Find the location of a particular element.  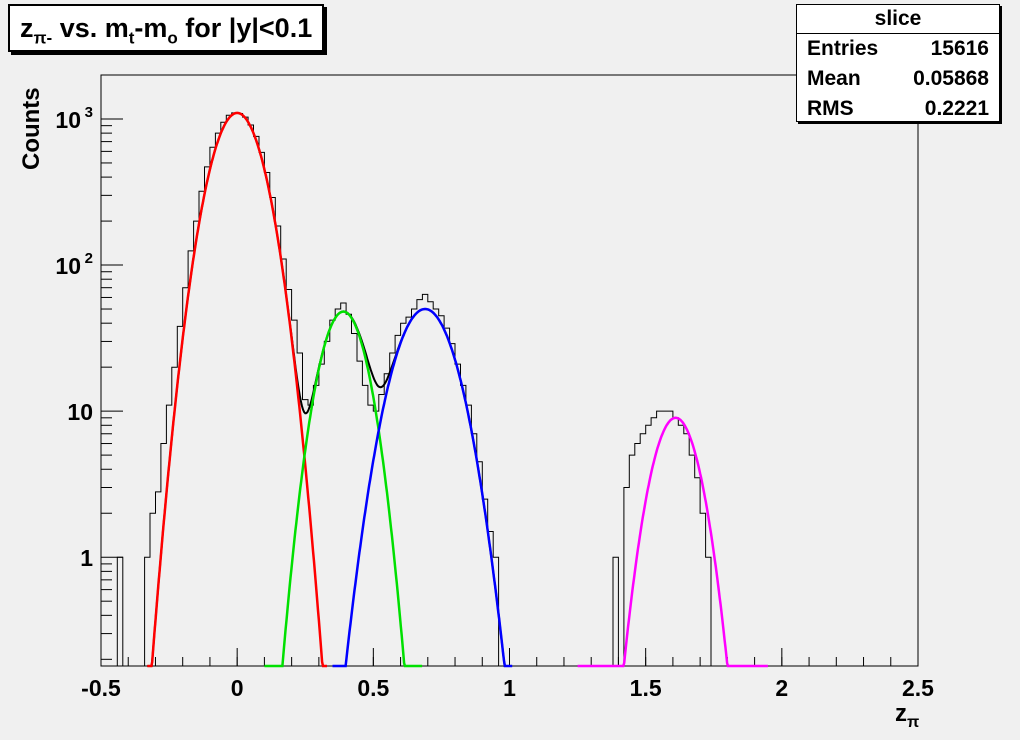

x-tick-label: 1.5 is located at coordinates (646, 688).